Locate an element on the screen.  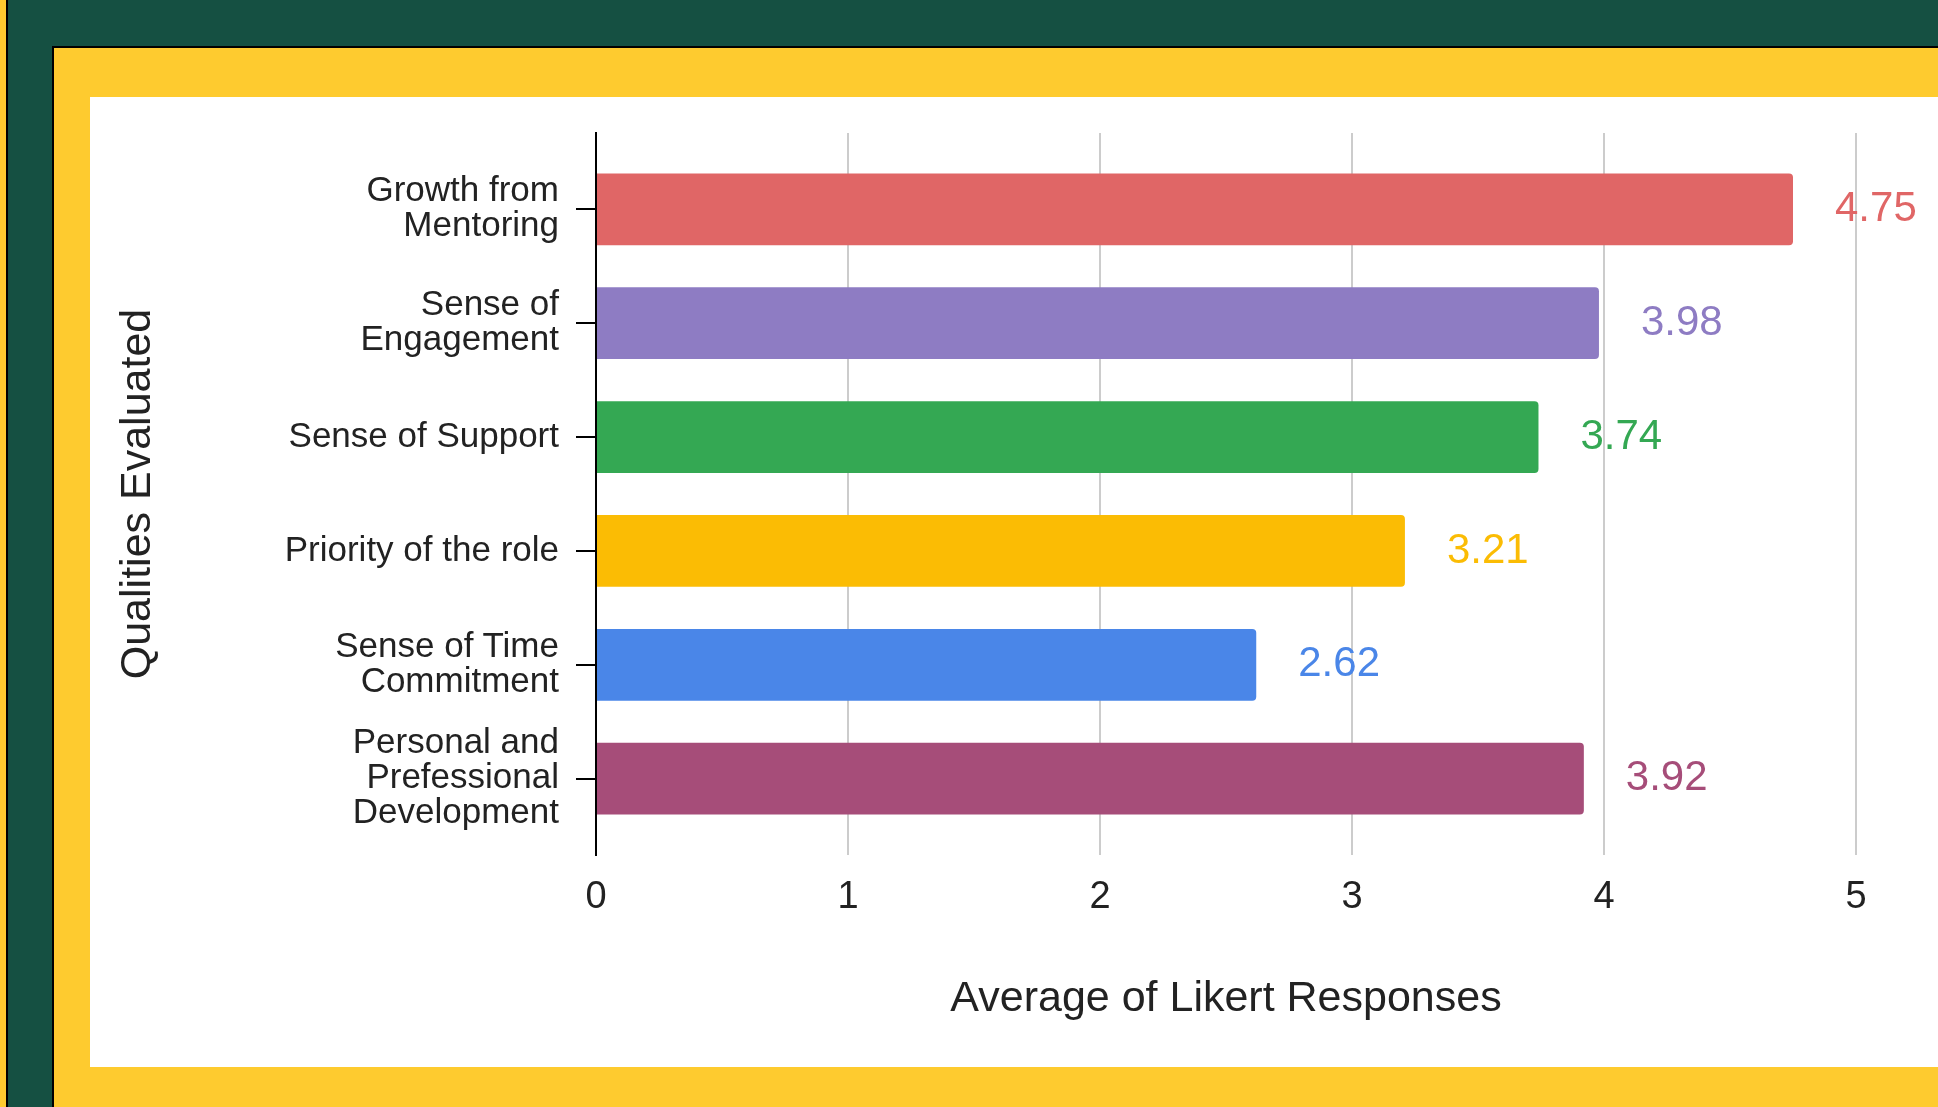
x-axis-title: Average of Likert Responses is located at coordinates (1226, 996).